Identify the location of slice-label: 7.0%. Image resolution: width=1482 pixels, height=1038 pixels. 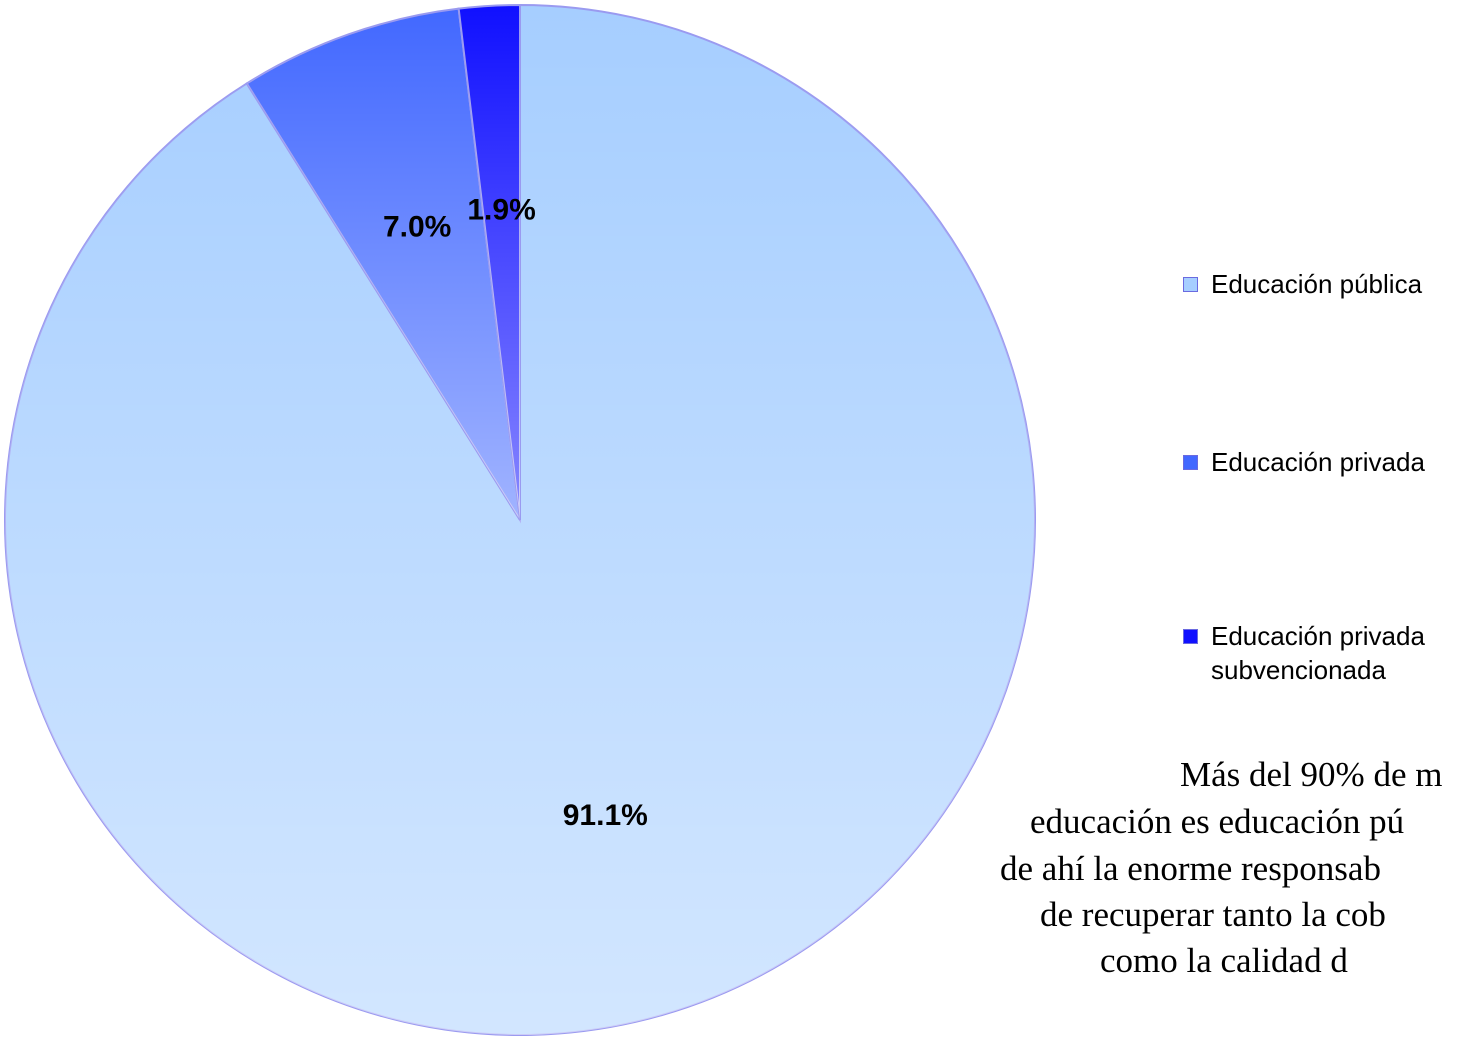
(417, 227).